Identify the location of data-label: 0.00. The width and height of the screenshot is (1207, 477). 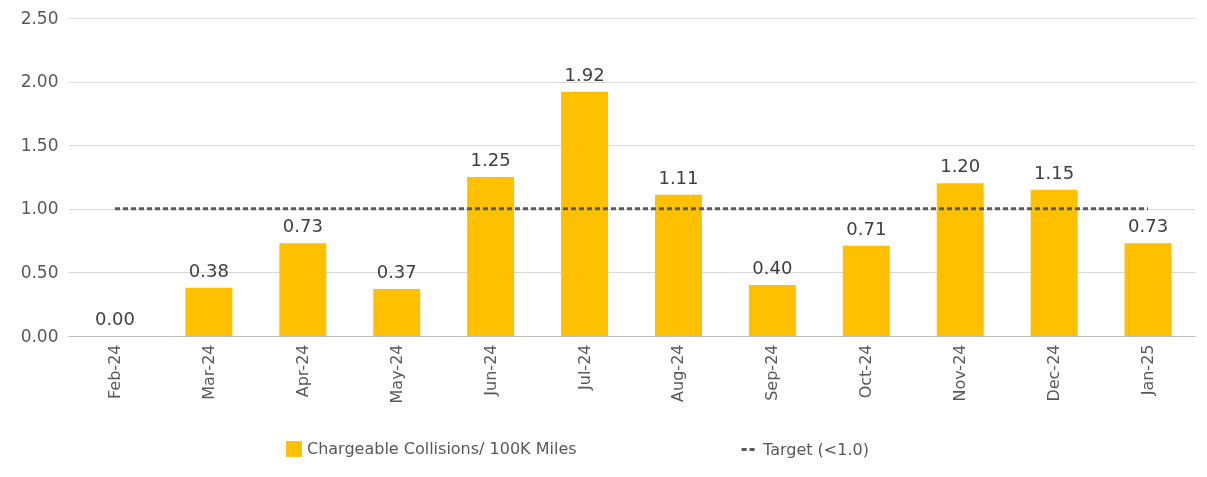
(114, 318).